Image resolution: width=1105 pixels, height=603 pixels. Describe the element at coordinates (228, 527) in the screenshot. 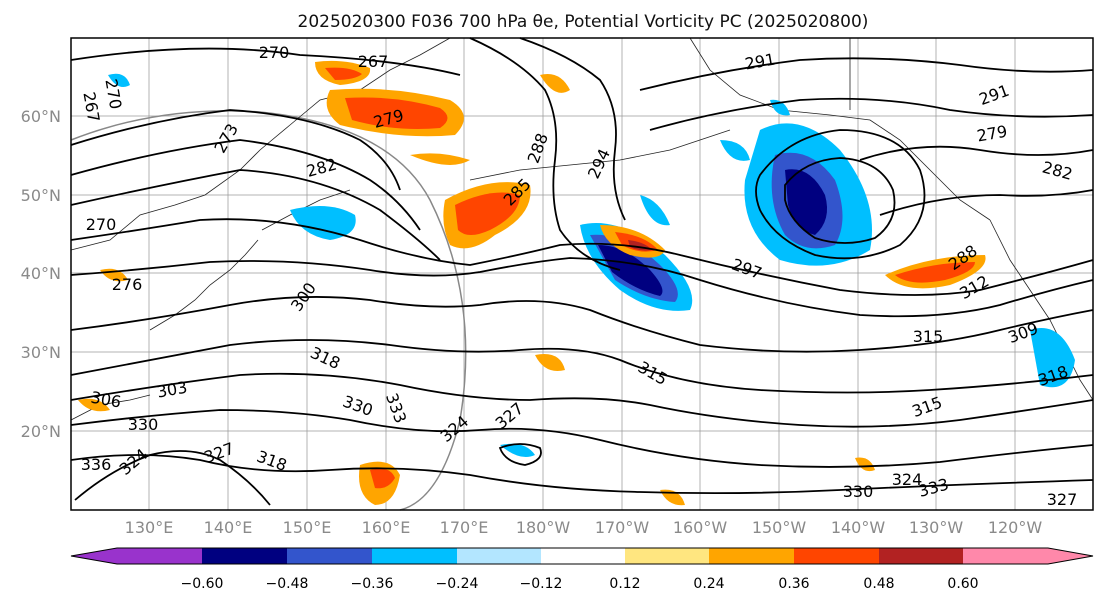

I see `lon-tick-label: 140°E` at that location.